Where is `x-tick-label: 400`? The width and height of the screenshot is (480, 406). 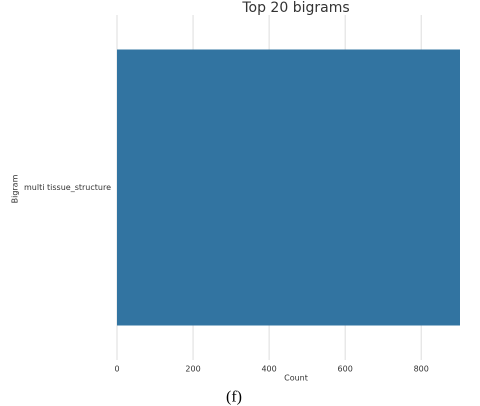
x-tick-label: 400 is located at coordinates (268, 369).